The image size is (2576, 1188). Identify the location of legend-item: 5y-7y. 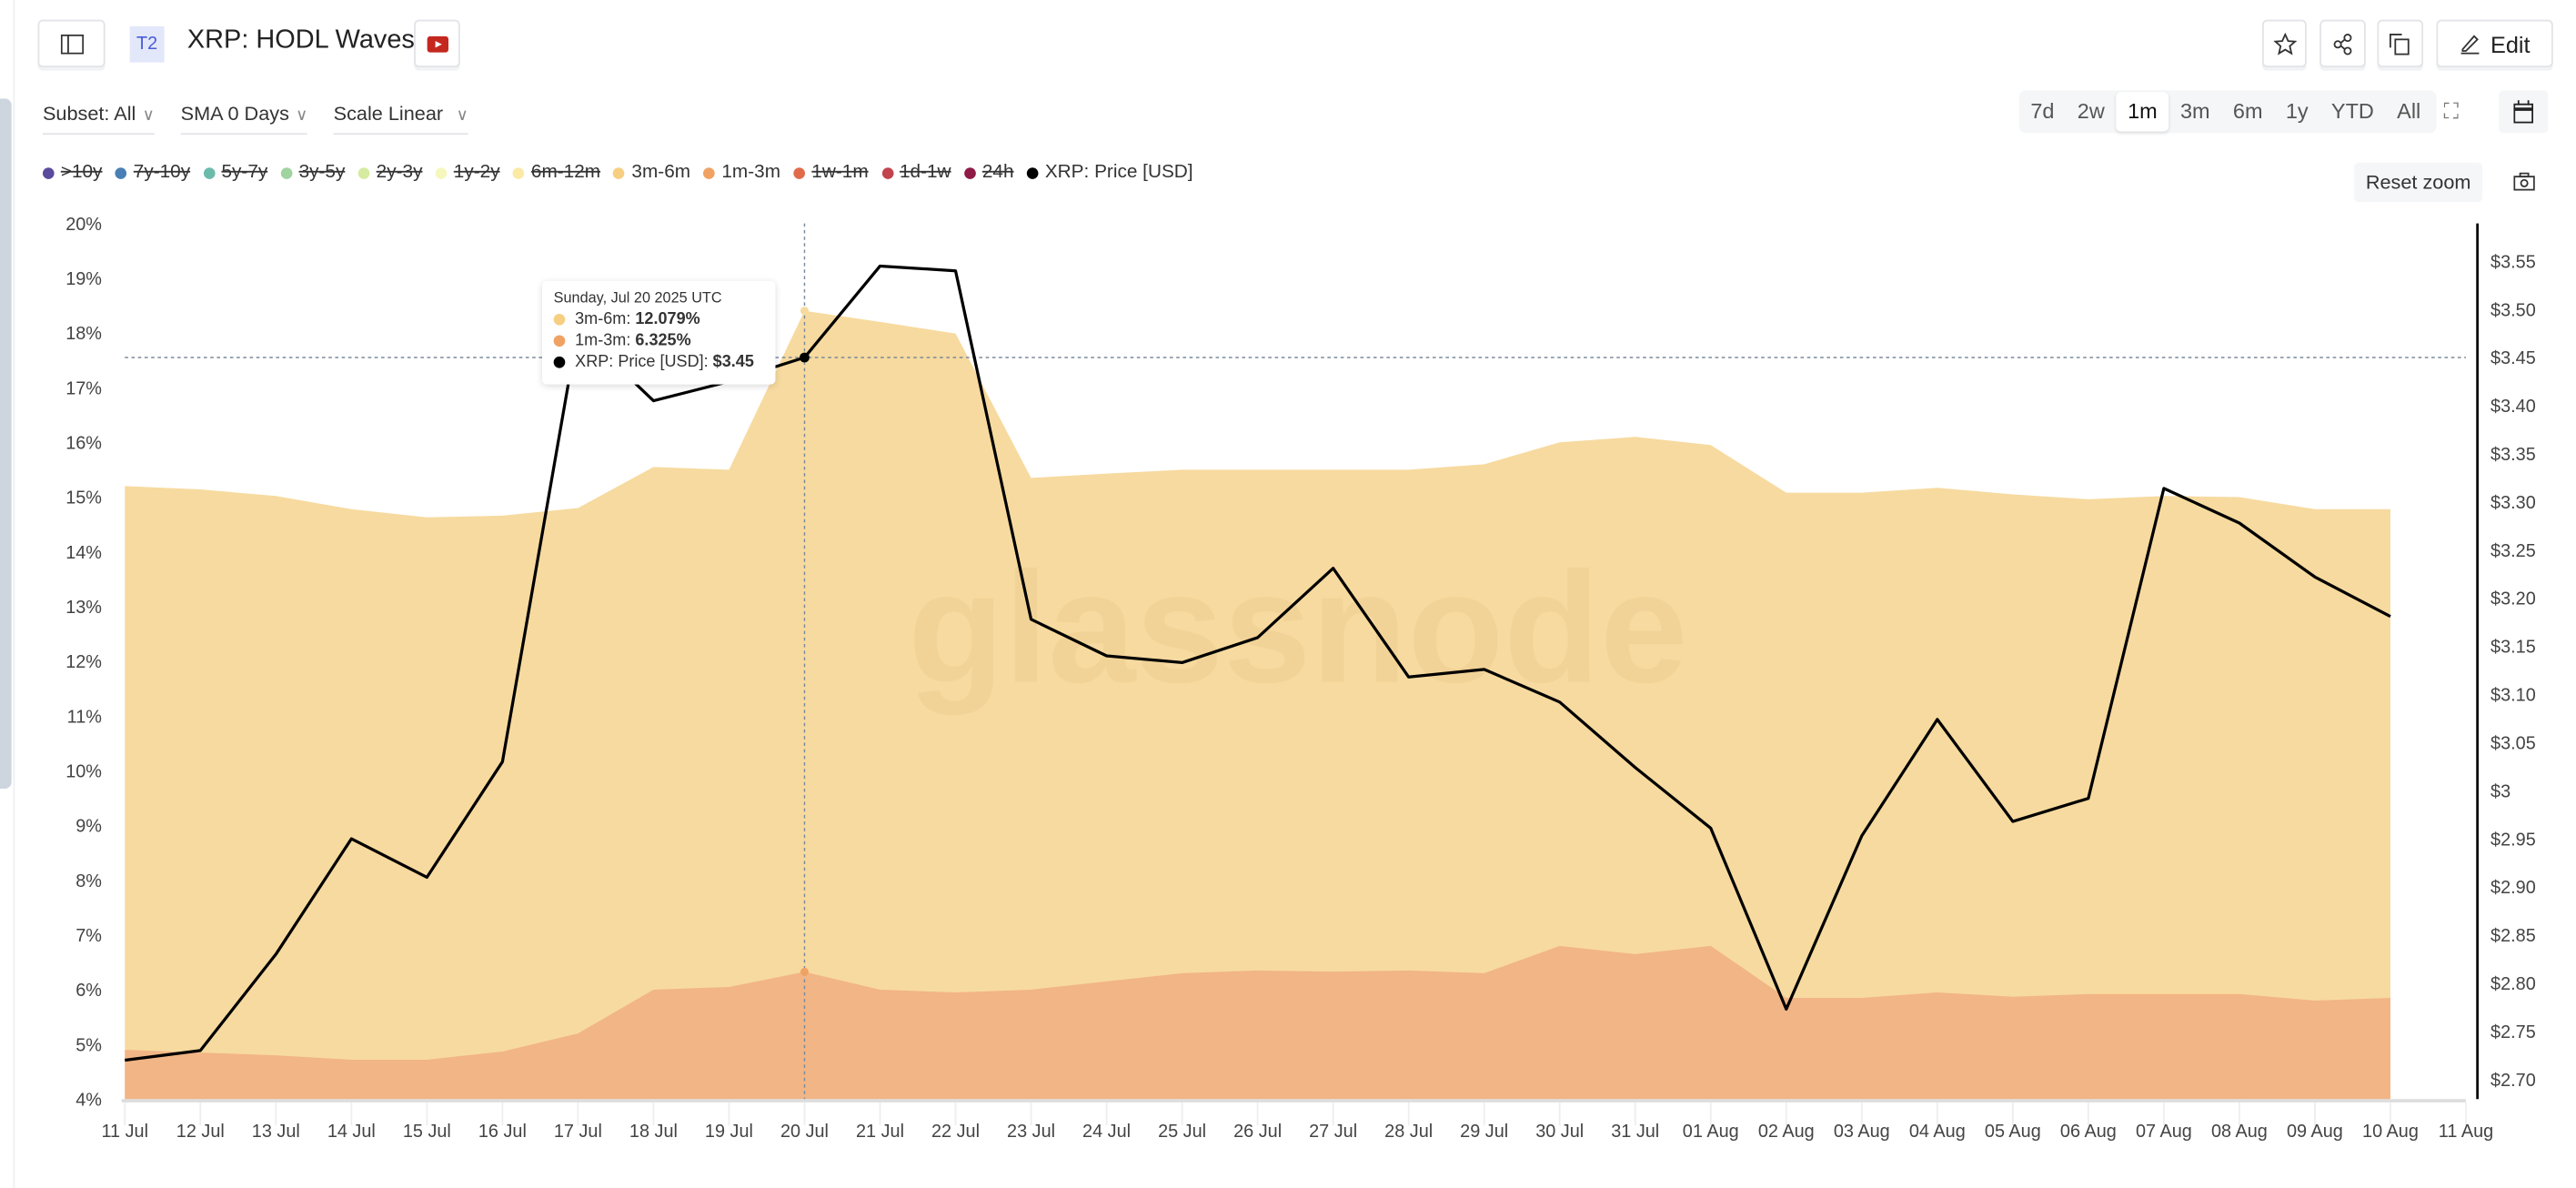
(235, 172).